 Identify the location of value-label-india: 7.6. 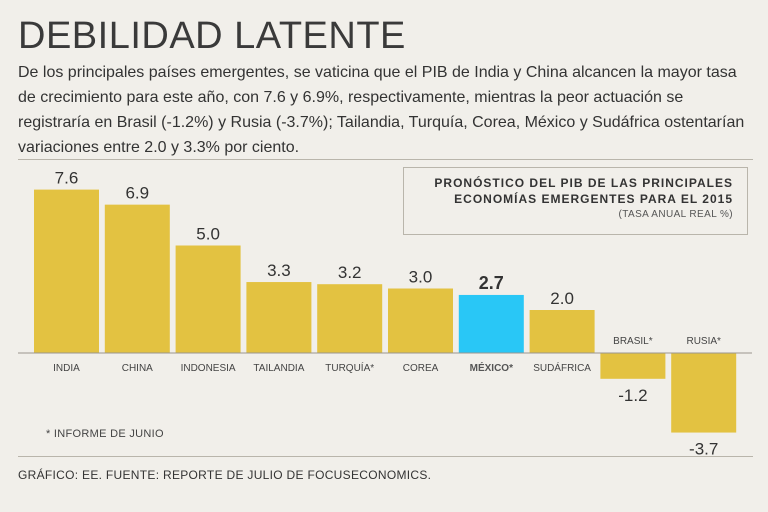
(67, 178).